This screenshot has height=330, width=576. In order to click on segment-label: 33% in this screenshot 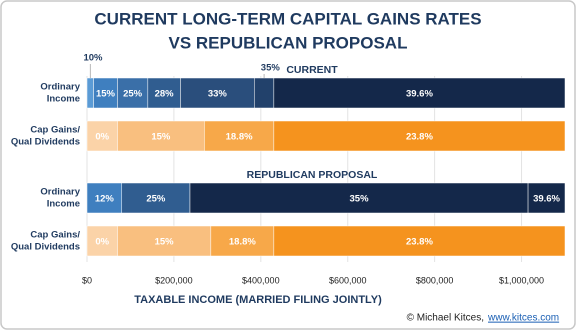, I will do `click(218, 94)`.